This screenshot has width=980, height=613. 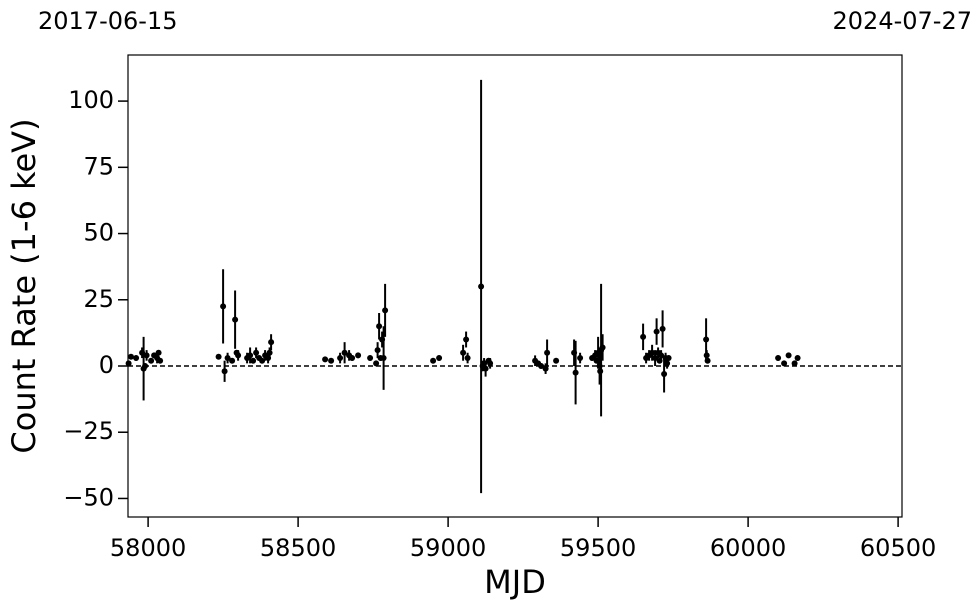 I want to click on x-tick-label: 58500, so click(x=298, y=548).